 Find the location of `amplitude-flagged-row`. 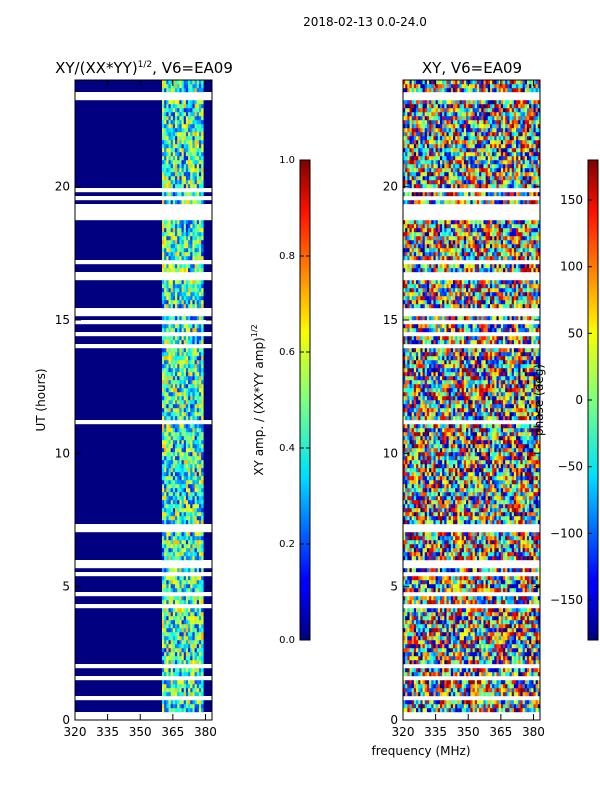

amplitude-flagged-row is located at coordinates (143, 278).